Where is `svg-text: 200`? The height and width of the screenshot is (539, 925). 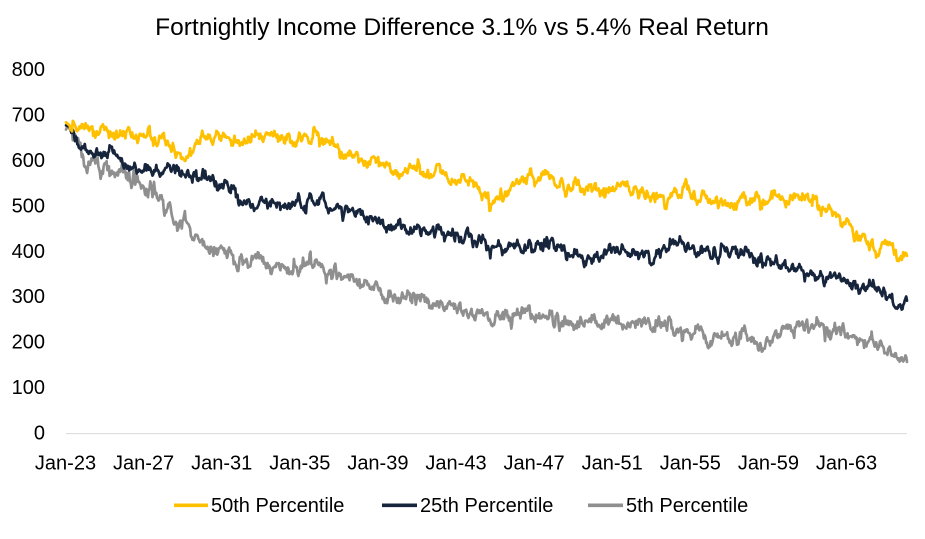 svg-text: 200 is located at coordinates (28, 343).